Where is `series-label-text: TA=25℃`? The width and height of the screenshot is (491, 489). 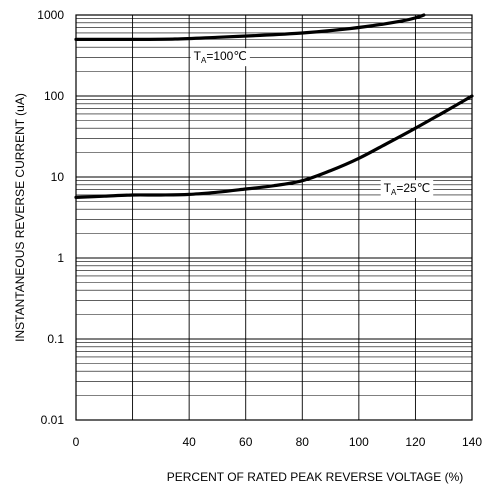
series-label-text: TA=25℃ is located at coordinates (407, 189).